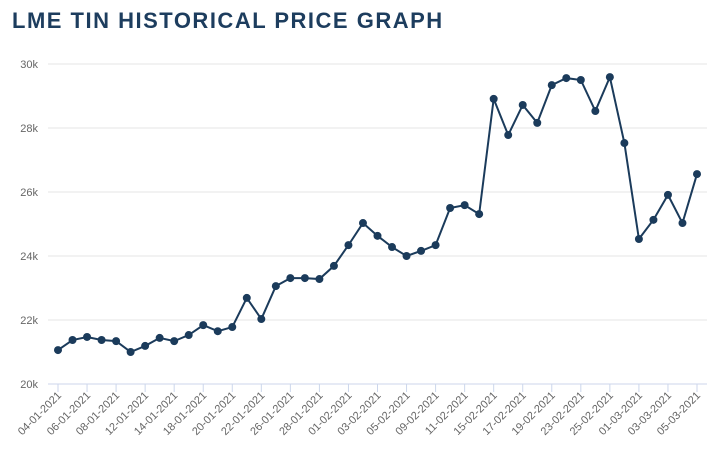 The height and width of the screenshot is (453, 723). Describe the element at coordinates (29, 321) in the screenshot. I see `y-tick-label: 22k` at that location.